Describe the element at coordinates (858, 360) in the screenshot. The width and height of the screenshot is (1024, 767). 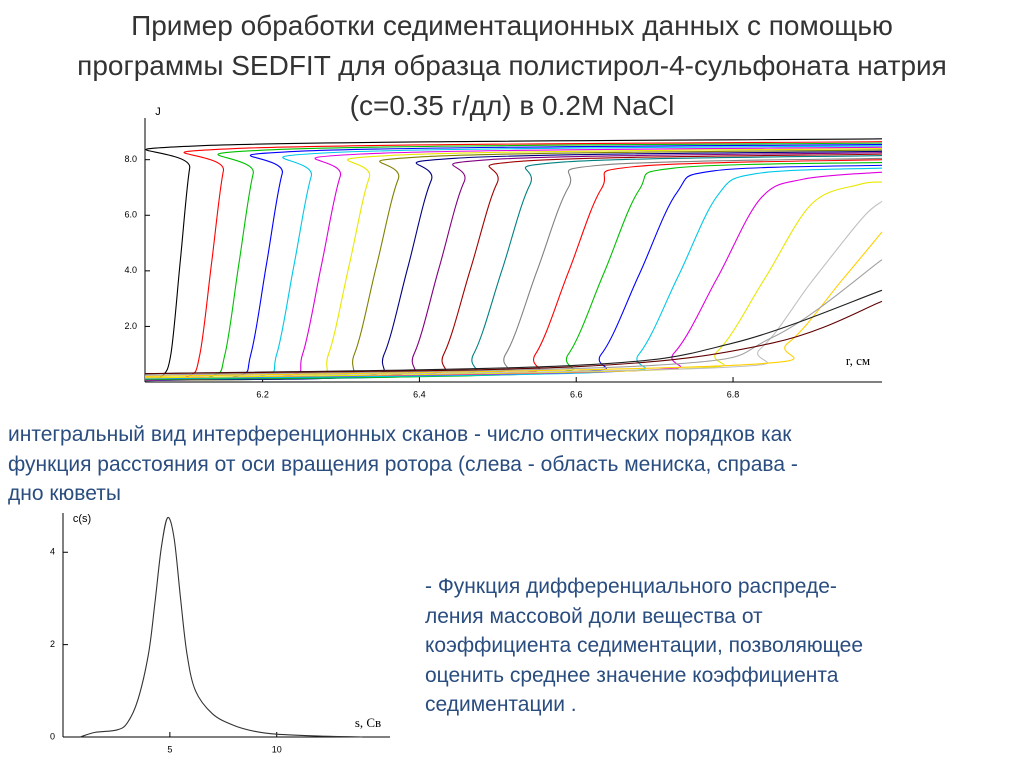
I see `x-axis-label: r, см` at that location.